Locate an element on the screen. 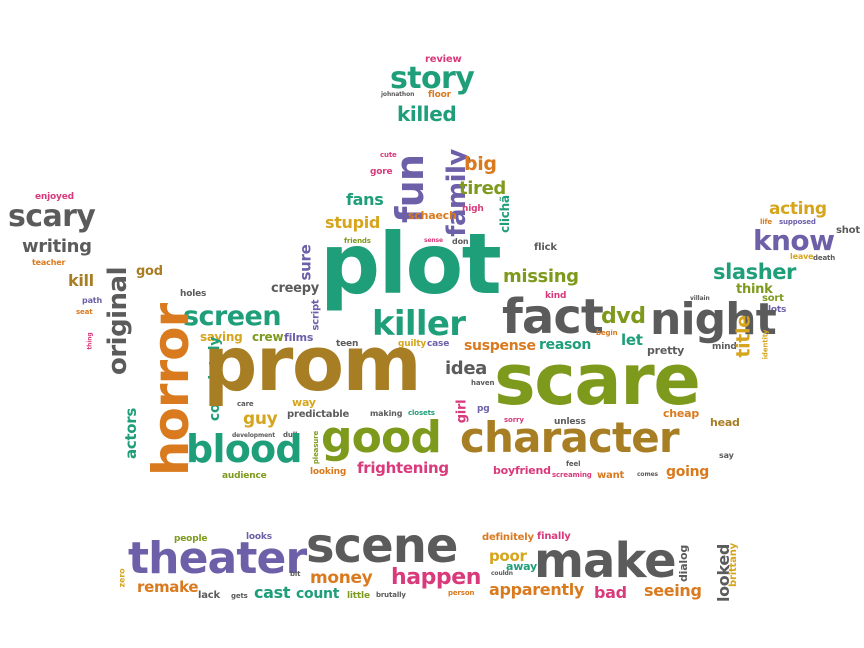 This screenshot has height=648, width=864. word-films: films is located at coordinates (299, 337).